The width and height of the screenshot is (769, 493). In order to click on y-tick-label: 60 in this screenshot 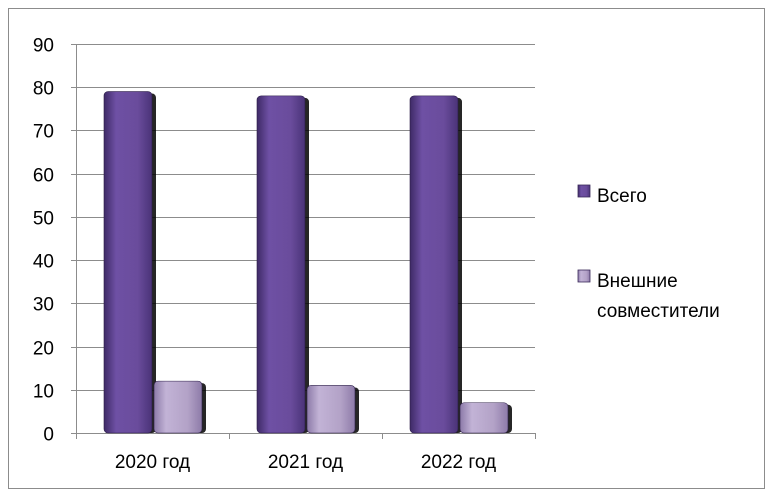, I will do `click(43, 176)`.